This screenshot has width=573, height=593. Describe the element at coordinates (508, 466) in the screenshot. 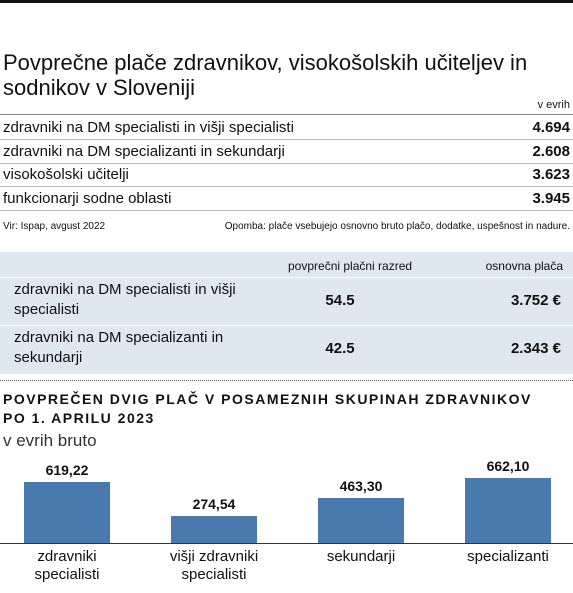

I see `value-label: 662,10` at that location.